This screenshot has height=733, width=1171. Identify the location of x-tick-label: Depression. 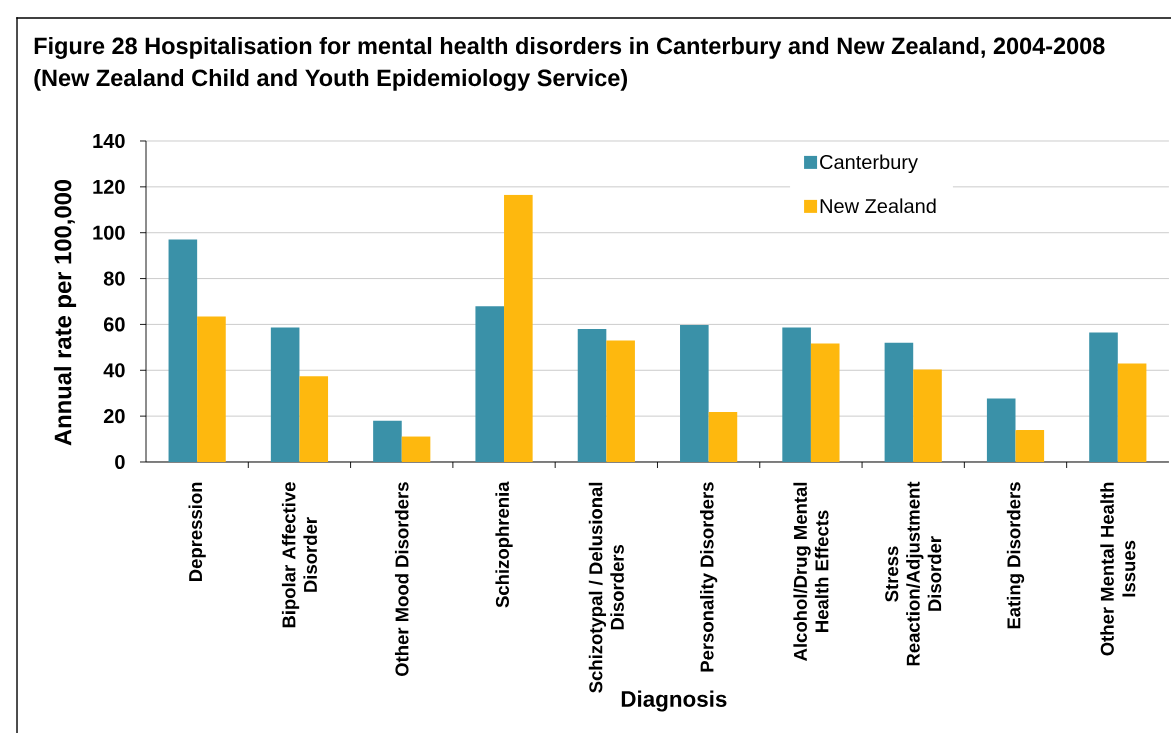
(197, 532).